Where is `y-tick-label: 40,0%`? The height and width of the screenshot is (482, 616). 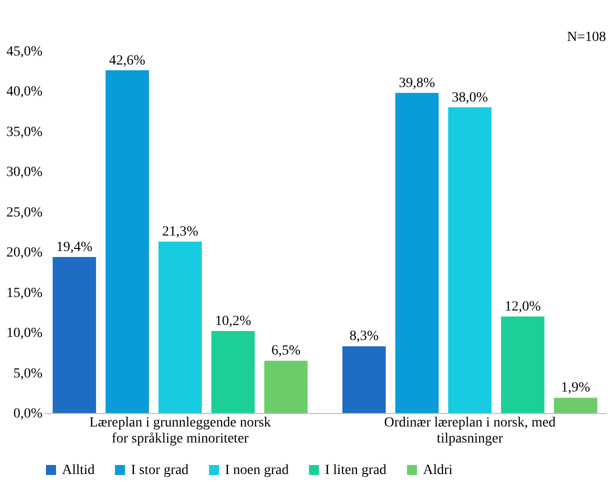 y-tick-label: 40,0% is located at coordinates (24, 92).